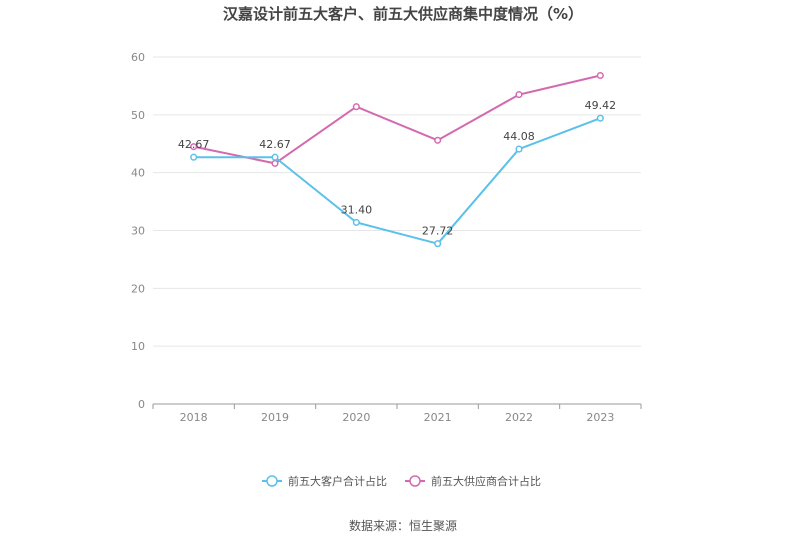  What do you see at coordinates (138, 288) in the screenshot?
I see `y-tick-label: 20` at bounding box center [138, 288].